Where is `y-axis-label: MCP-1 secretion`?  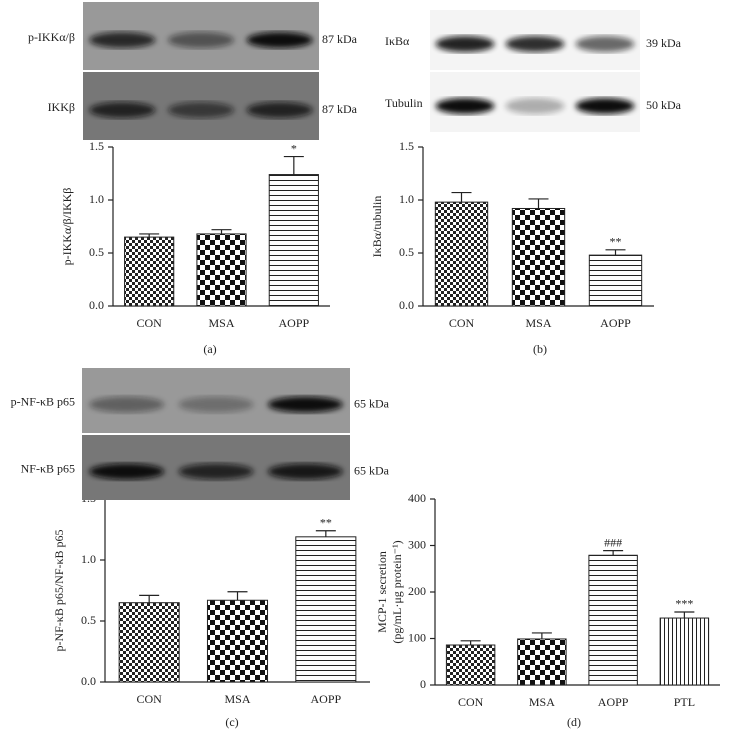 y-axis-label: MCP-1 secretion is located at coordinates (382, 592).